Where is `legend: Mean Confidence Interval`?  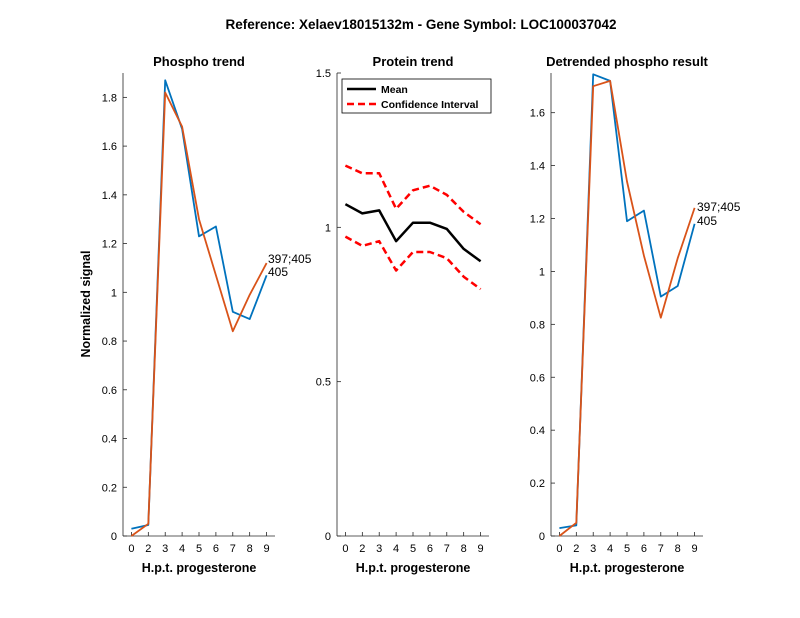
legend: Mean Confidence Interval is located at coordinates (416, 96).